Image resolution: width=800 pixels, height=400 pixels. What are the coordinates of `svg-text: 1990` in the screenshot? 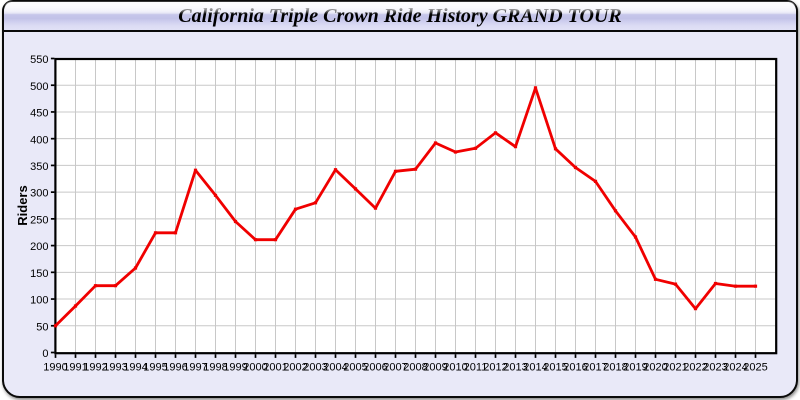 It's located at (55, 368).